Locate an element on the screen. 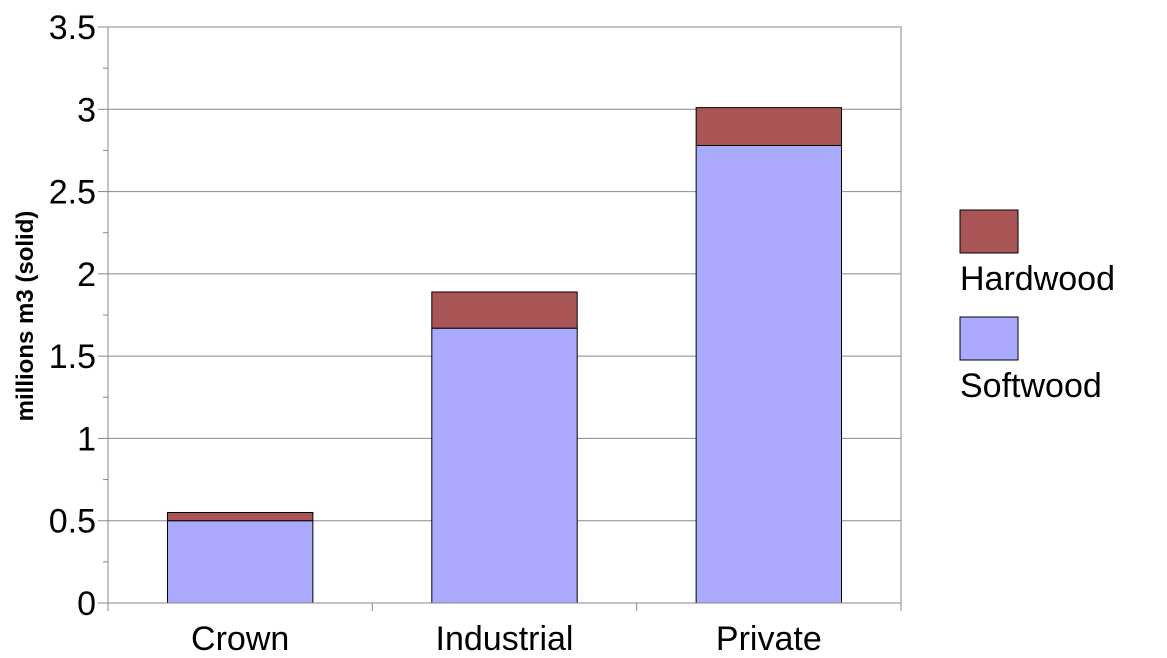 This screenshot has width=1167, height=658. x-tick-labels: Crown Industrial Private is located at coordinates (506, 639).